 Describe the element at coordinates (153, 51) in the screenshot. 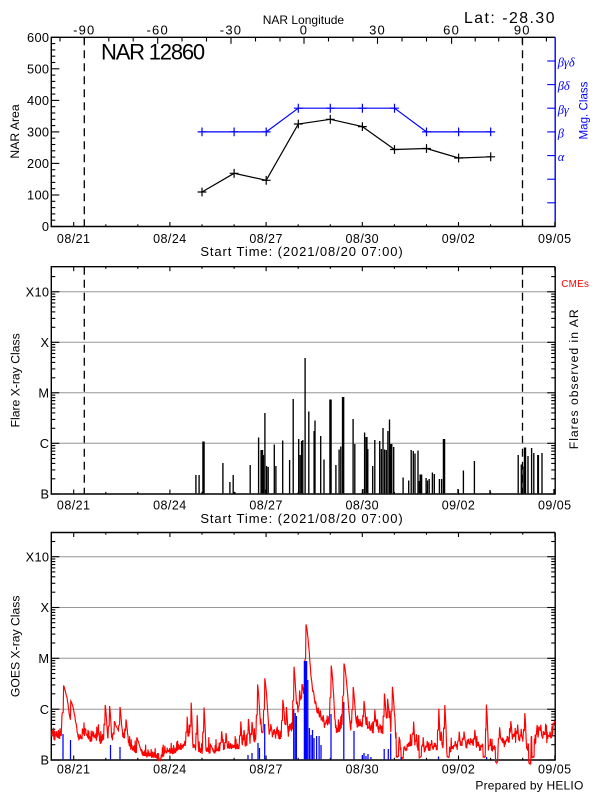

I see `svg-text: NAR 12860` at that location.